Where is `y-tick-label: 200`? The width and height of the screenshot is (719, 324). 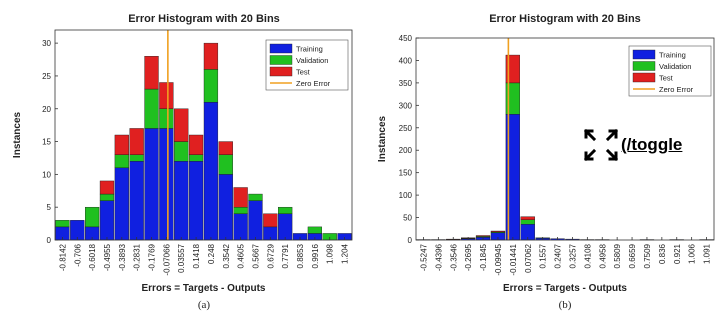
y-tick-label: 200 is located at coordinates (406, 150).